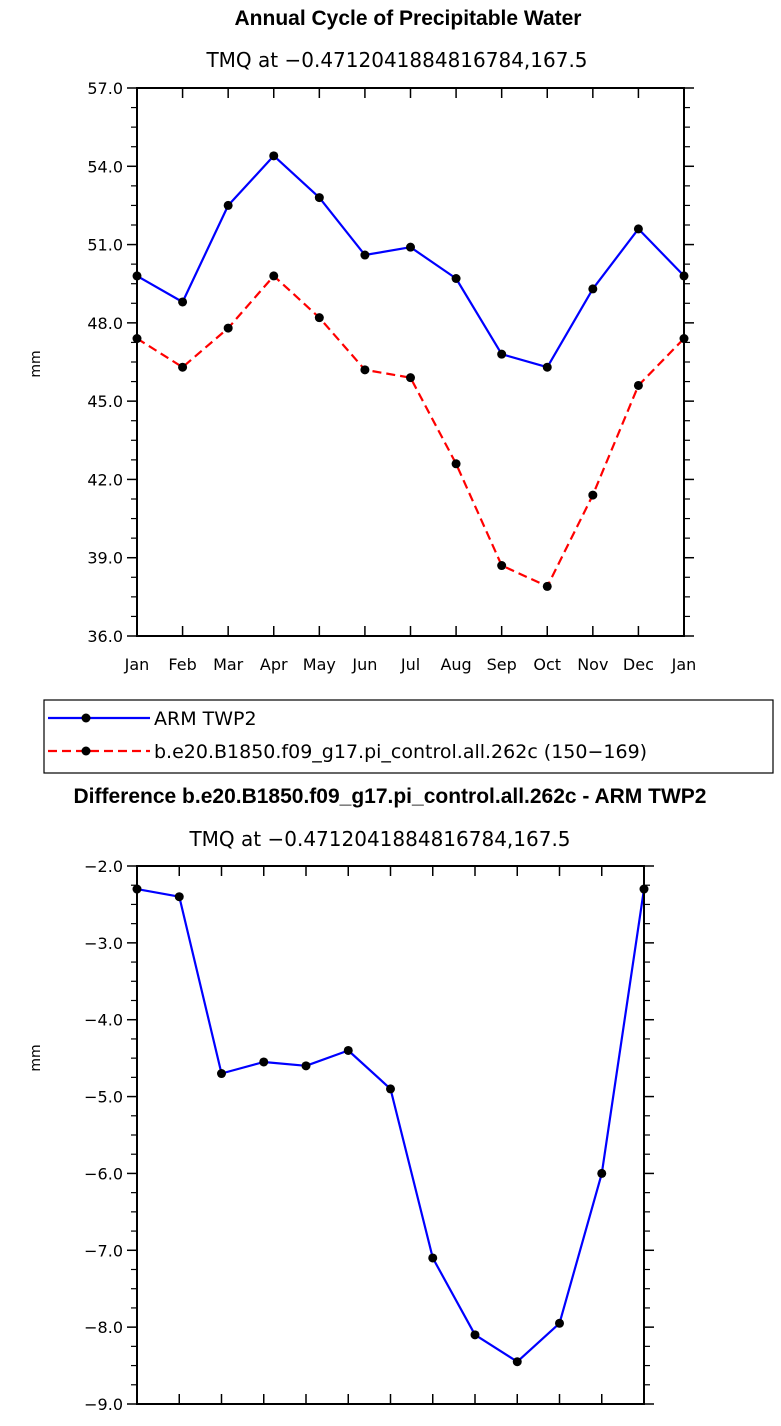 The width and height of the screenshot is (781, 1426). What do you see at coordinates (103, 1173) in the screenshot?
I see `y-tick-label: −6.0` at bounding box center [103, 1173].